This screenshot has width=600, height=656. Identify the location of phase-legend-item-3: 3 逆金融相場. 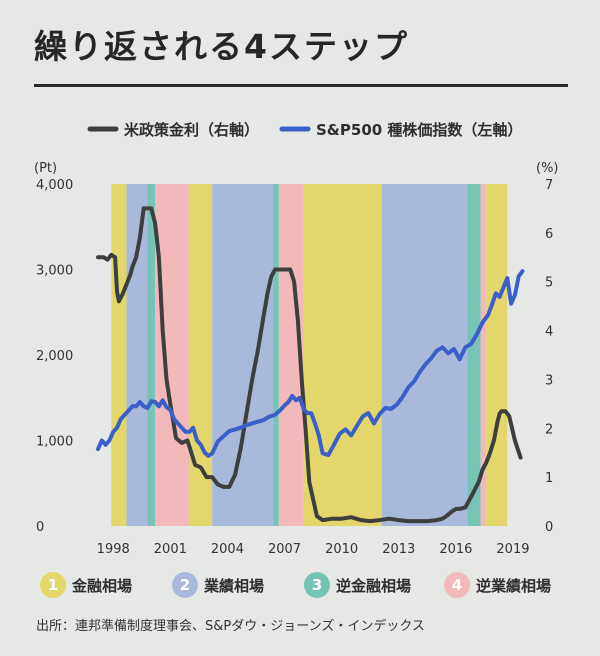
(357, 585).